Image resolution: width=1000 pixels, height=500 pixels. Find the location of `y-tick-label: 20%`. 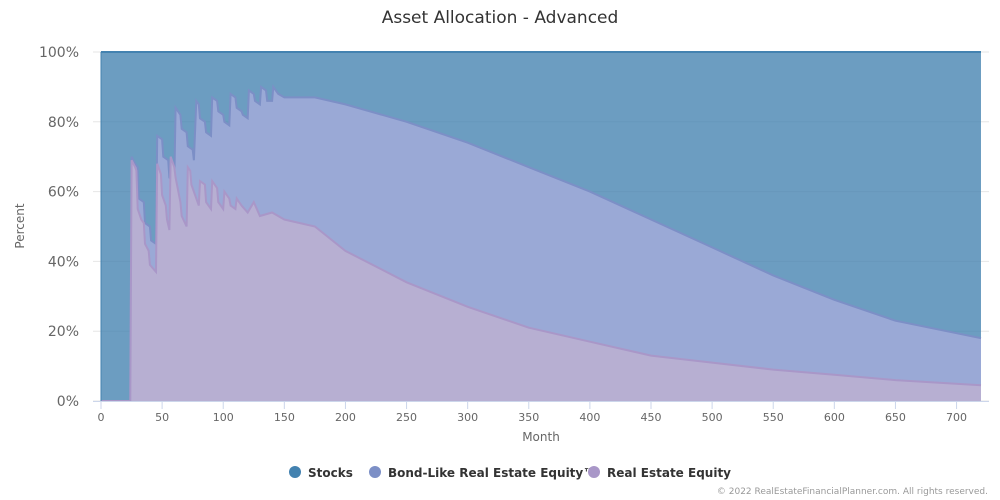

y-tick-label: 20% is located at coordinates (63, 332).